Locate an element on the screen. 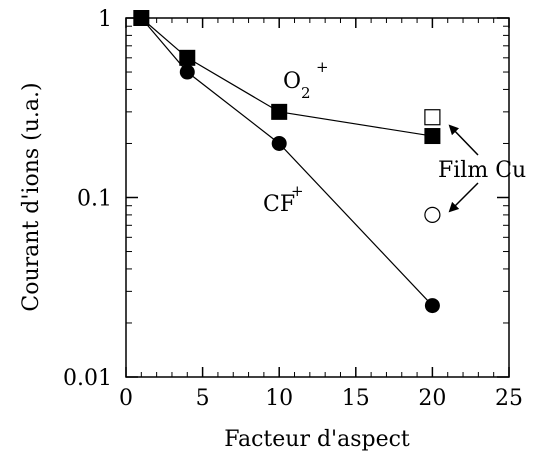  cf-series-label: CF + is located at coordinates (283, 199).